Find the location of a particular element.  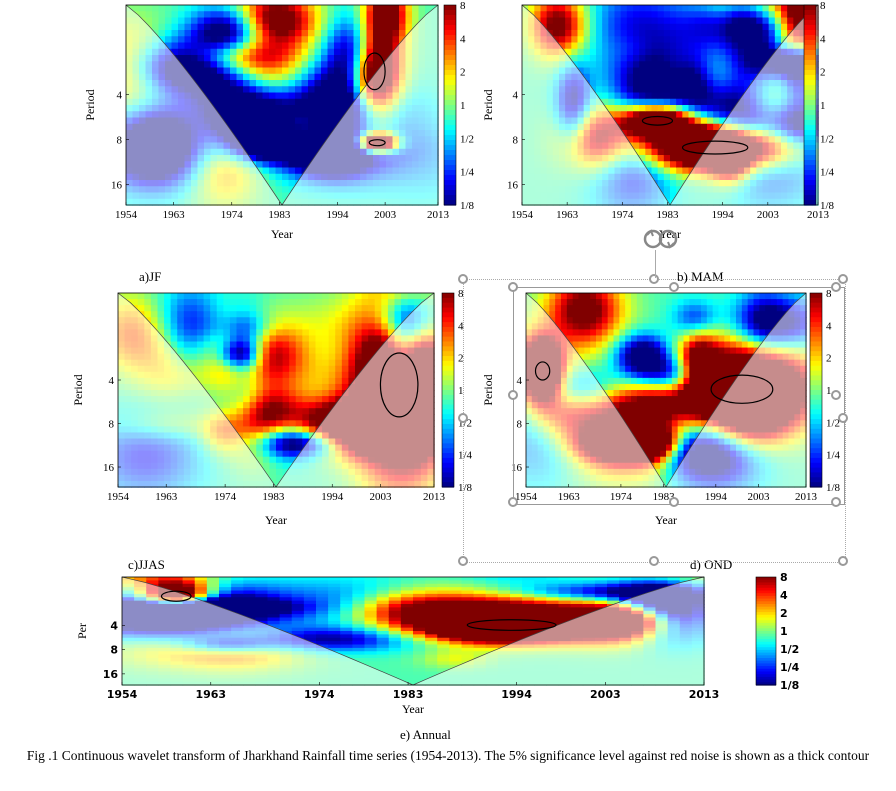

colorbar-tick-label: 4 is located at coordinates (461, 326).